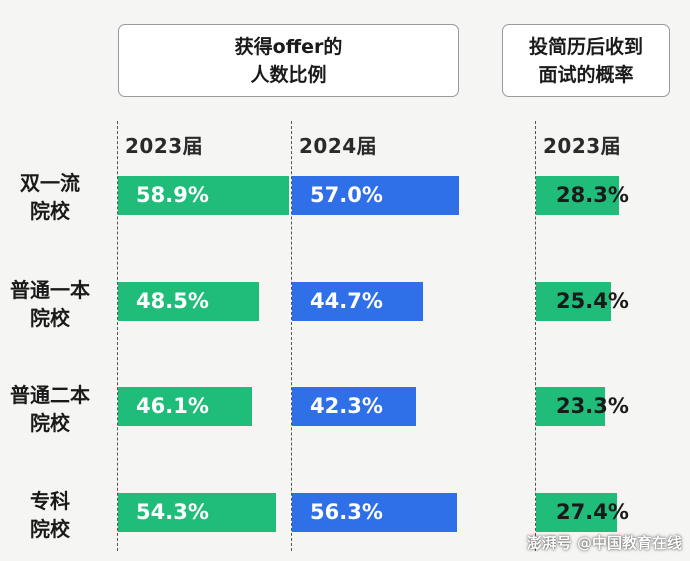  What do you see at coordinates (346, 512) in the screenshot?
I see `bar-value-label: 56.3%` at bounding box center [346, 512].